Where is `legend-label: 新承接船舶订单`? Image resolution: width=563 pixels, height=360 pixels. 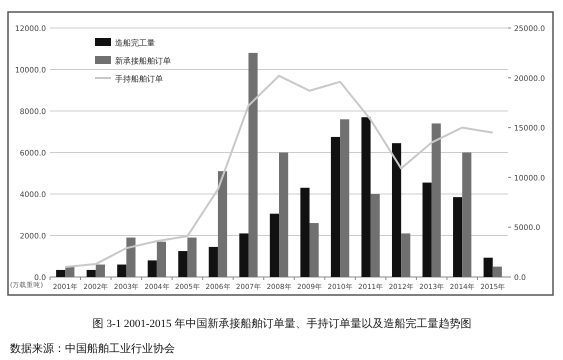 legend-label: 新承接船舶订单 is located at coordinates (143, 61).